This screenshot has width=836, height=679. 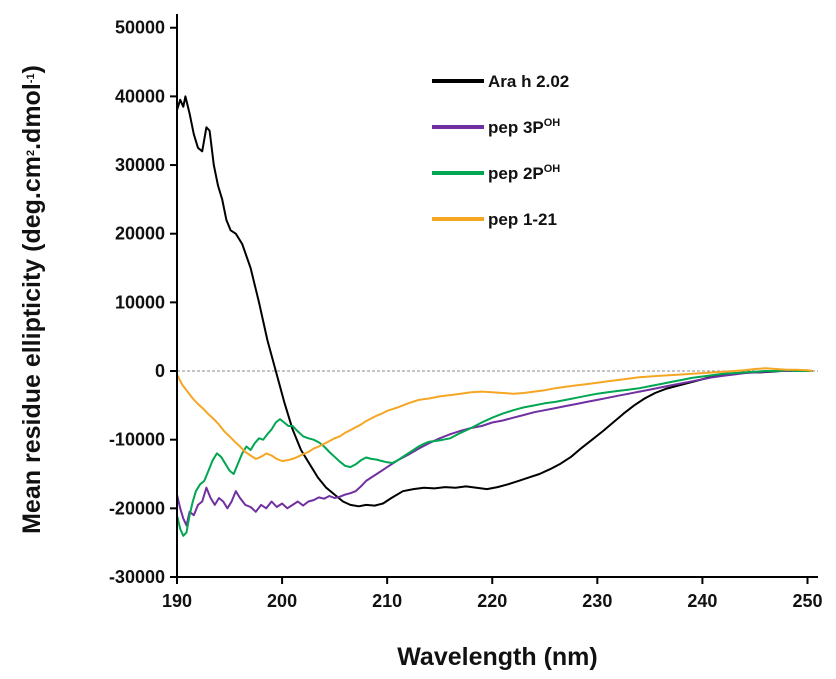 I want to click on y-tick-label: -20000, so click(x=137, y=508).